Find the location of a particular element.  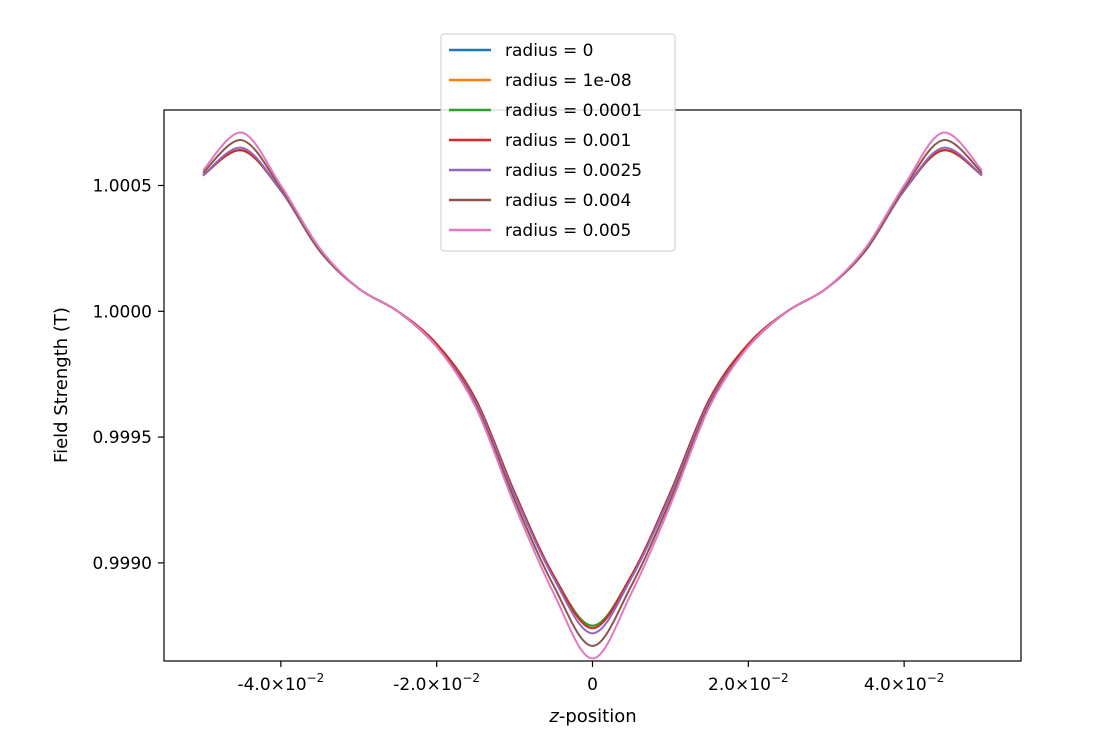

x-axis-label: z-position is located at coordinates (592, 716).